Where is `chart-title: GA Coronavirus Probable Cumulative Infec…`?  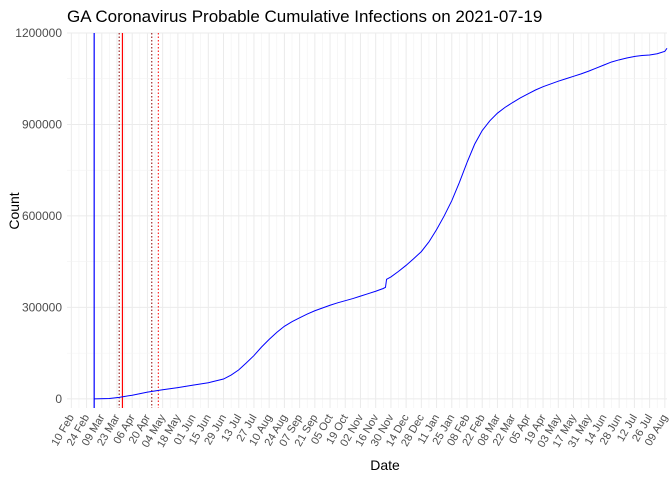 chart-title: GA Coronavirus Probable Cumulative Infec… is located at coordinates (304, 16).